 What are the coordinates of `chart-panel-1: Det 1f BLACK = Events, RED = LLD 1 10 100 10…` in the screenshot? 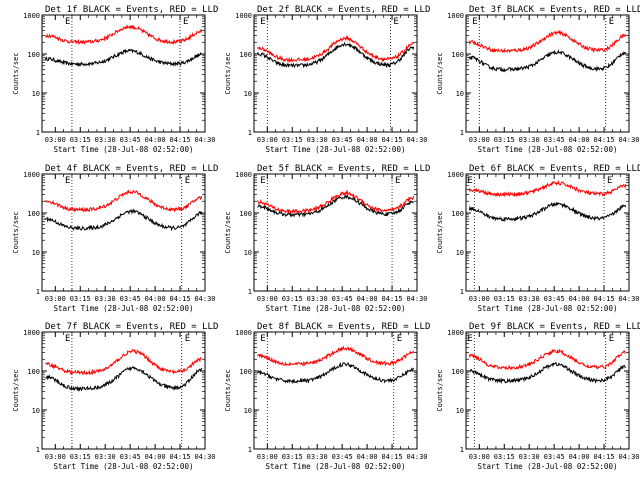 It's located at (115, 79).